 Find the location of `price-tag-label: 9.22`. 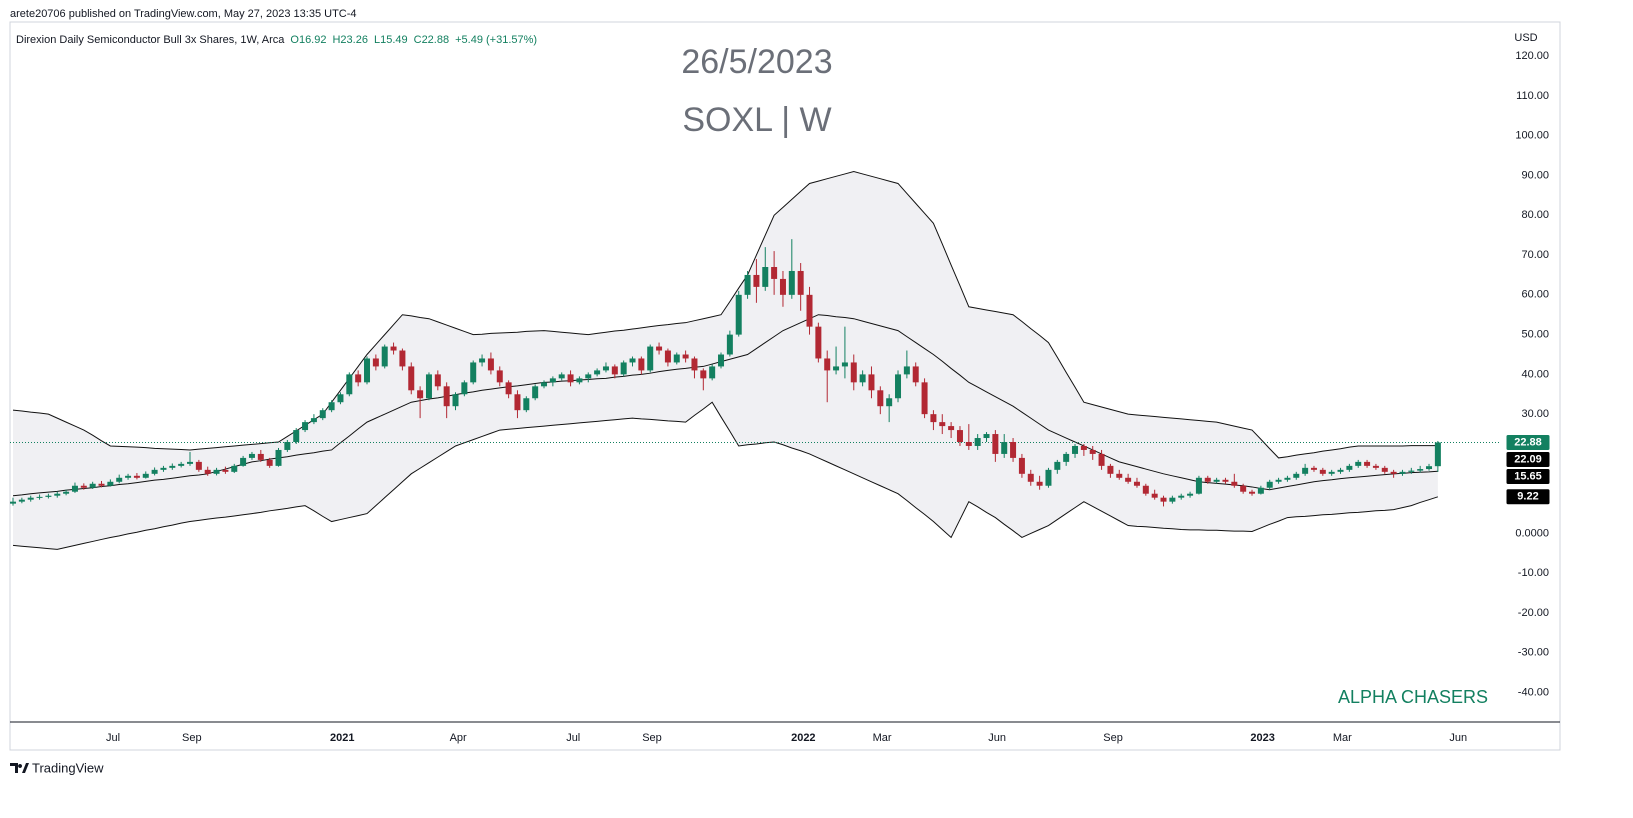

price-tag-label: 9.22 is located at coordinates (1527, 497).